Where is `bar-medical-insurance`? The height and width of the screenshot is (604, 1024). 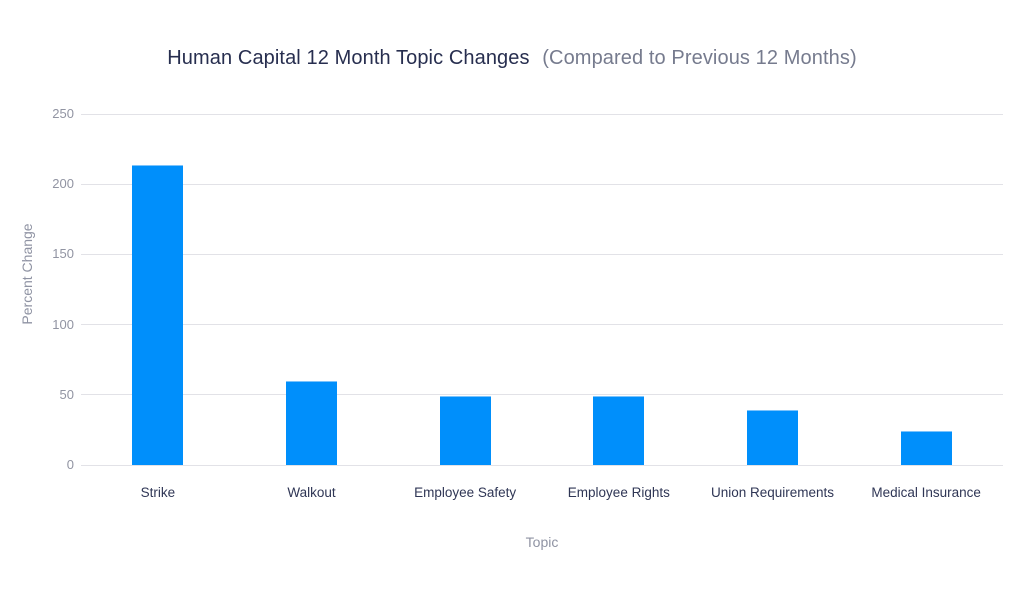 bar-medical-insurance is located at coordinates (926, 448).